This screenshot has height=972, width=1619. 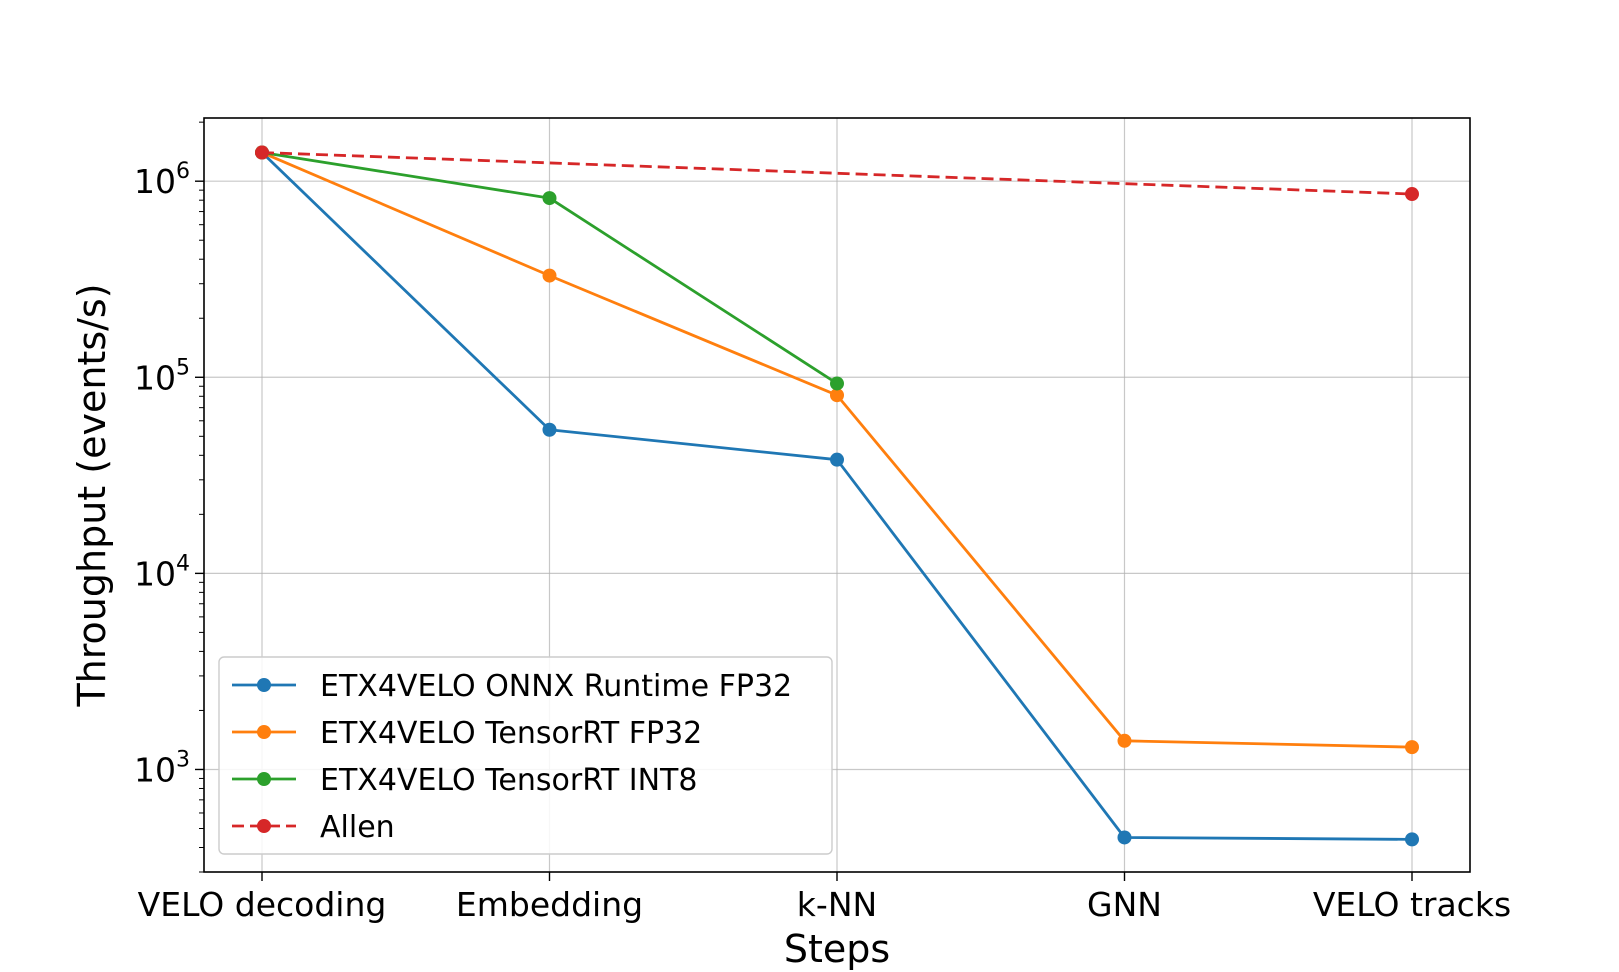 I want to click on legend-box, so click(x=525, y=755).